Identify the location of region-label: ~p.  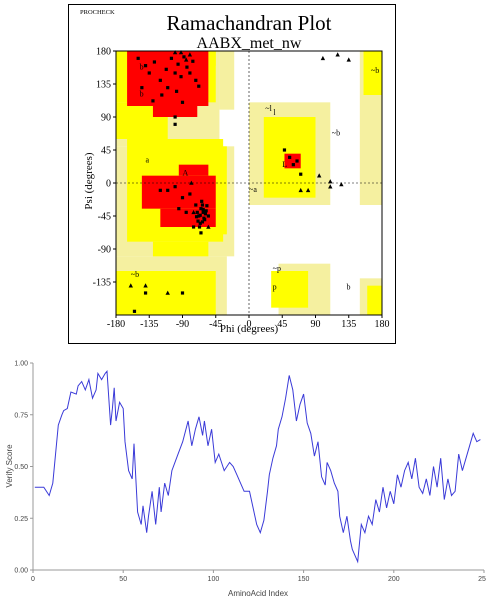
(277, 268).